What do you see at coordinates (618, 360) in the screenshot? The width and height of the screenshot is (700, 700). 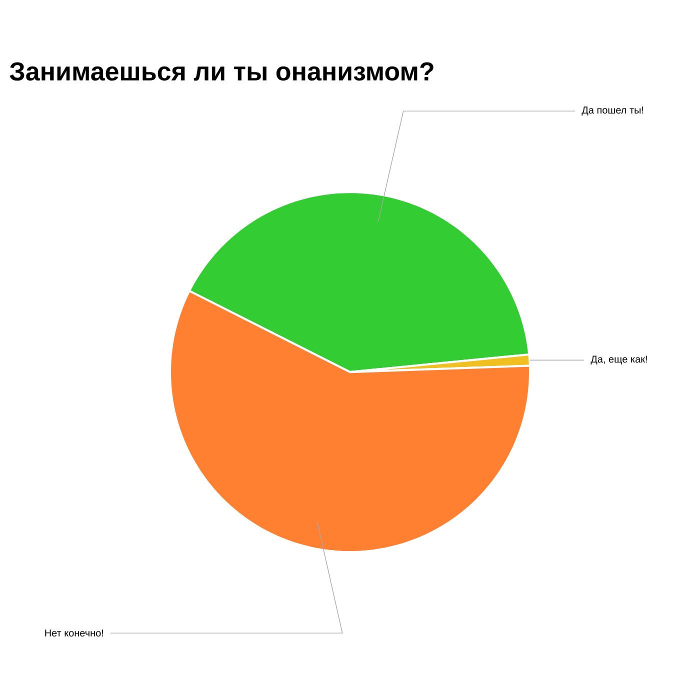 I see `slice-label: Да, еще как!` at bounding box center [618, 360].